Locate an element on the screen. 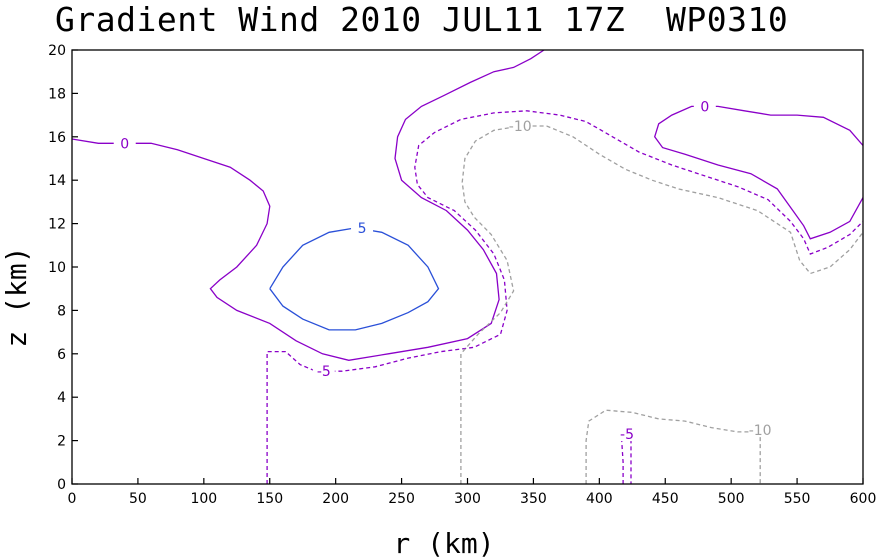 The image size is (879, 559). y-axis-title: z (km) is located at coordinates (16, 296).